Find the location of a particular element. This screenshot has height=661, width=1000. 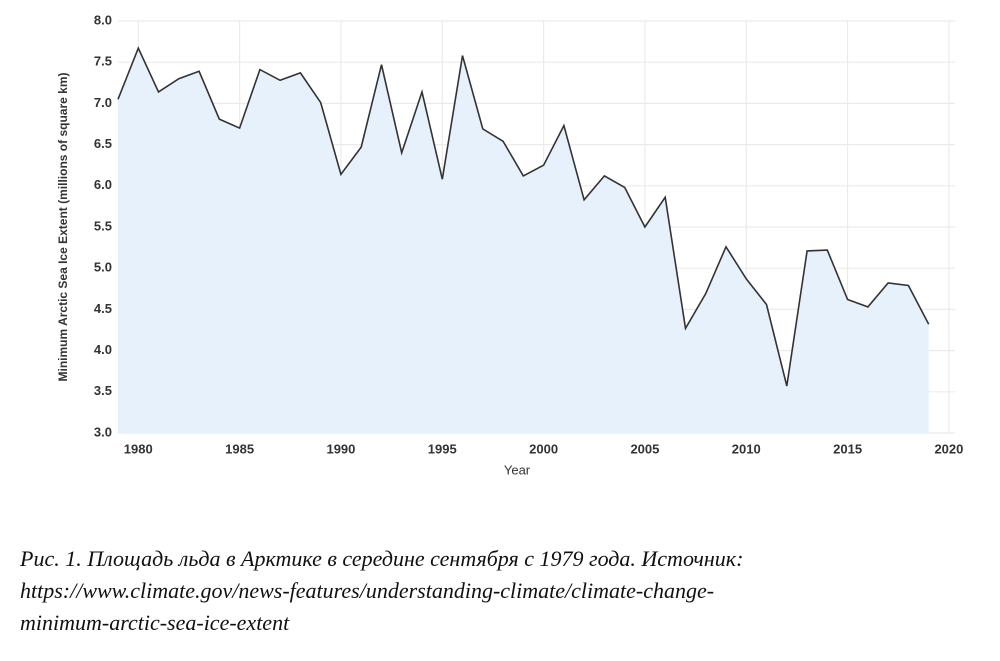

y-tick-label: 5.0 is located at coordinates (103, 267).